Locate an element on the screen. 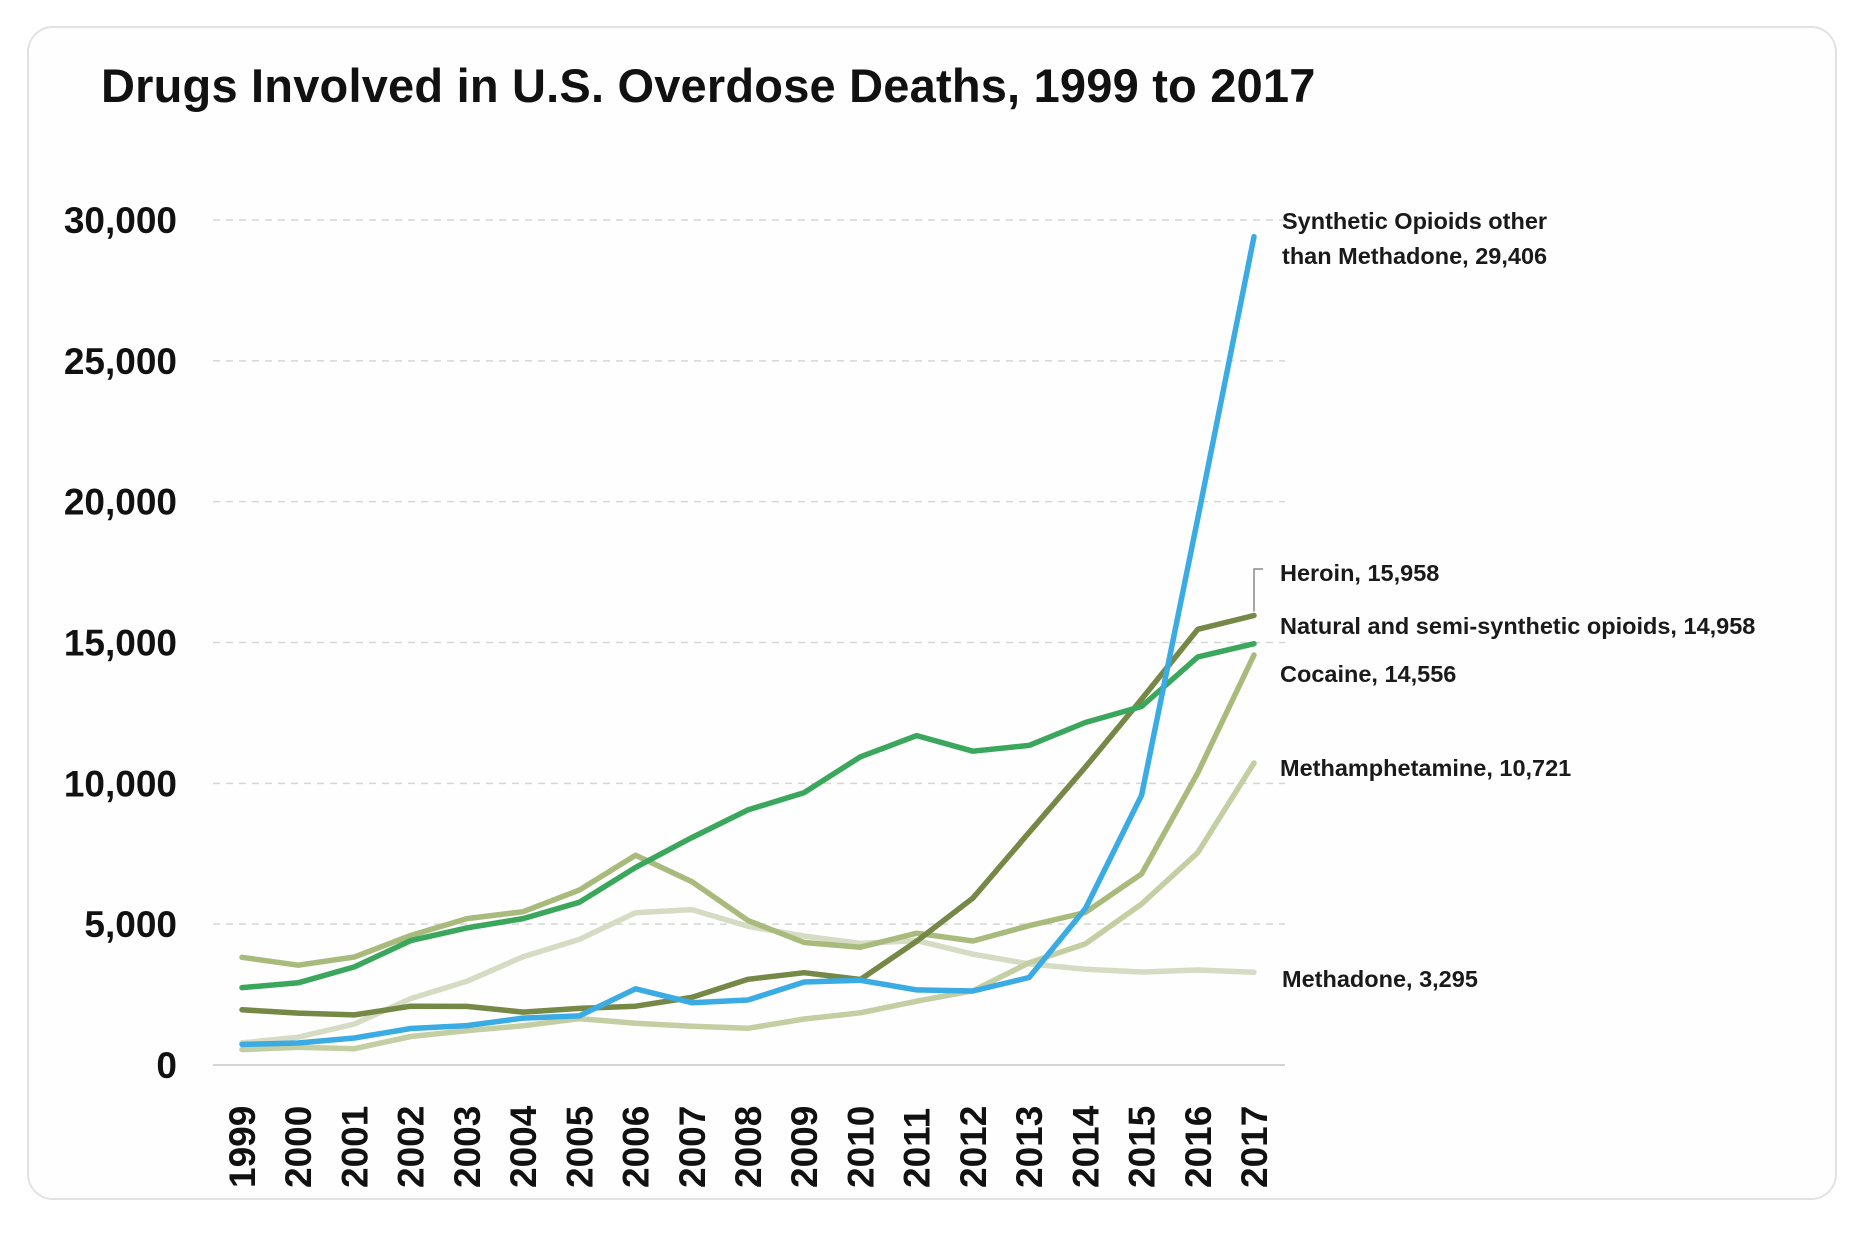 The width and height of the screenshot is (1868, 1240). y-tick-label: 0 is located at coordinates (166, 1065).